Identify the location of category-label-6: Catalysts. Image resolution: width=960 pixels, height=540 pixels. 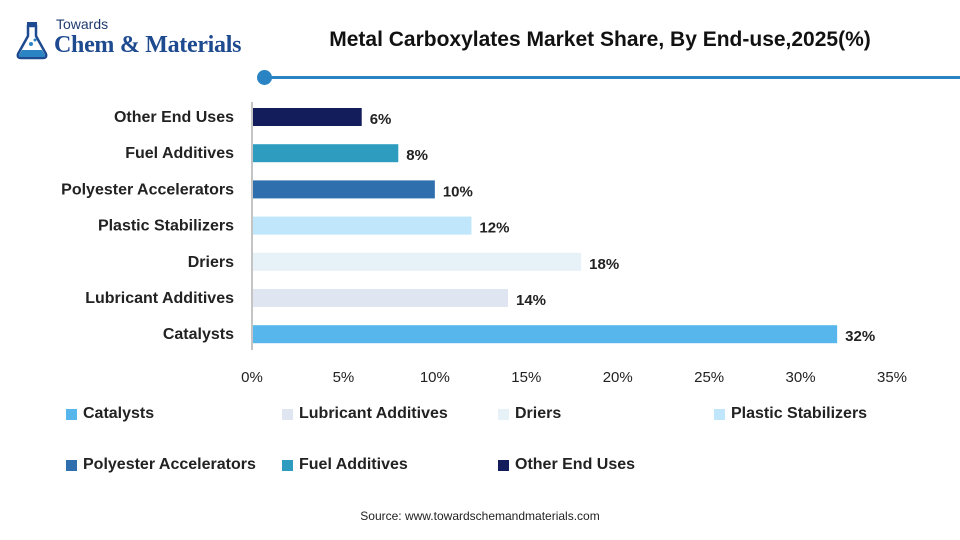
(198, 334).